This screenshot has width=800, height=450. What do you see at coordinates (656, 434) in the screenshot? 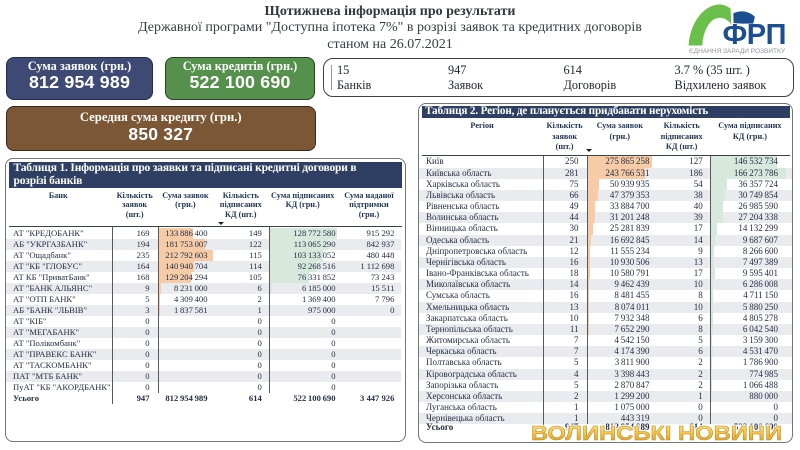
I see `svg-text: ВОЛИНСЬКІ НОВИНИ` at bounding box center [656, 434].